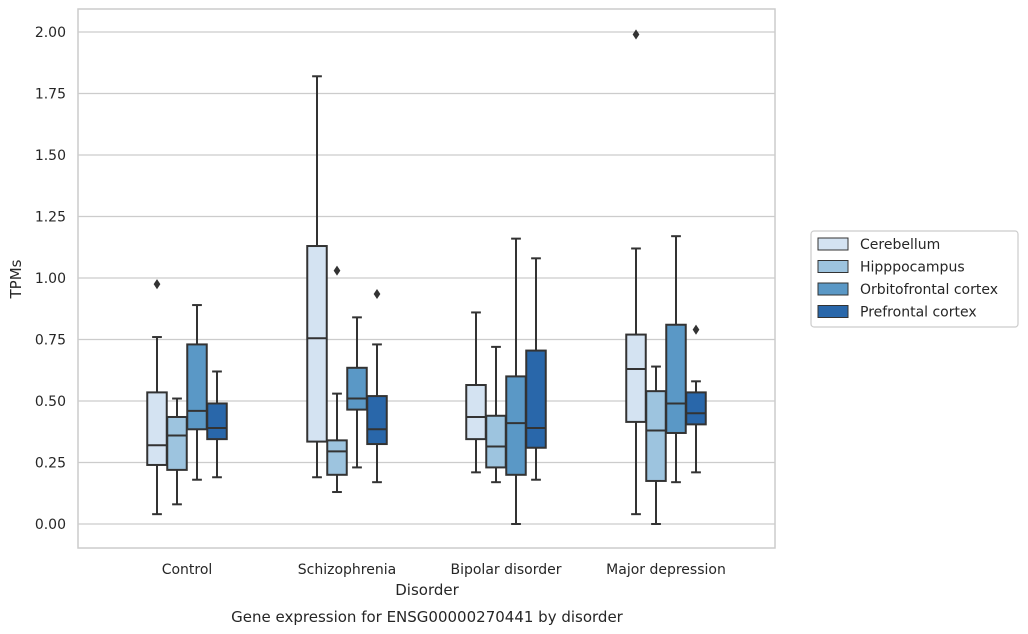  I want to click on y-axis-label: TPMs, so click(16, 279).